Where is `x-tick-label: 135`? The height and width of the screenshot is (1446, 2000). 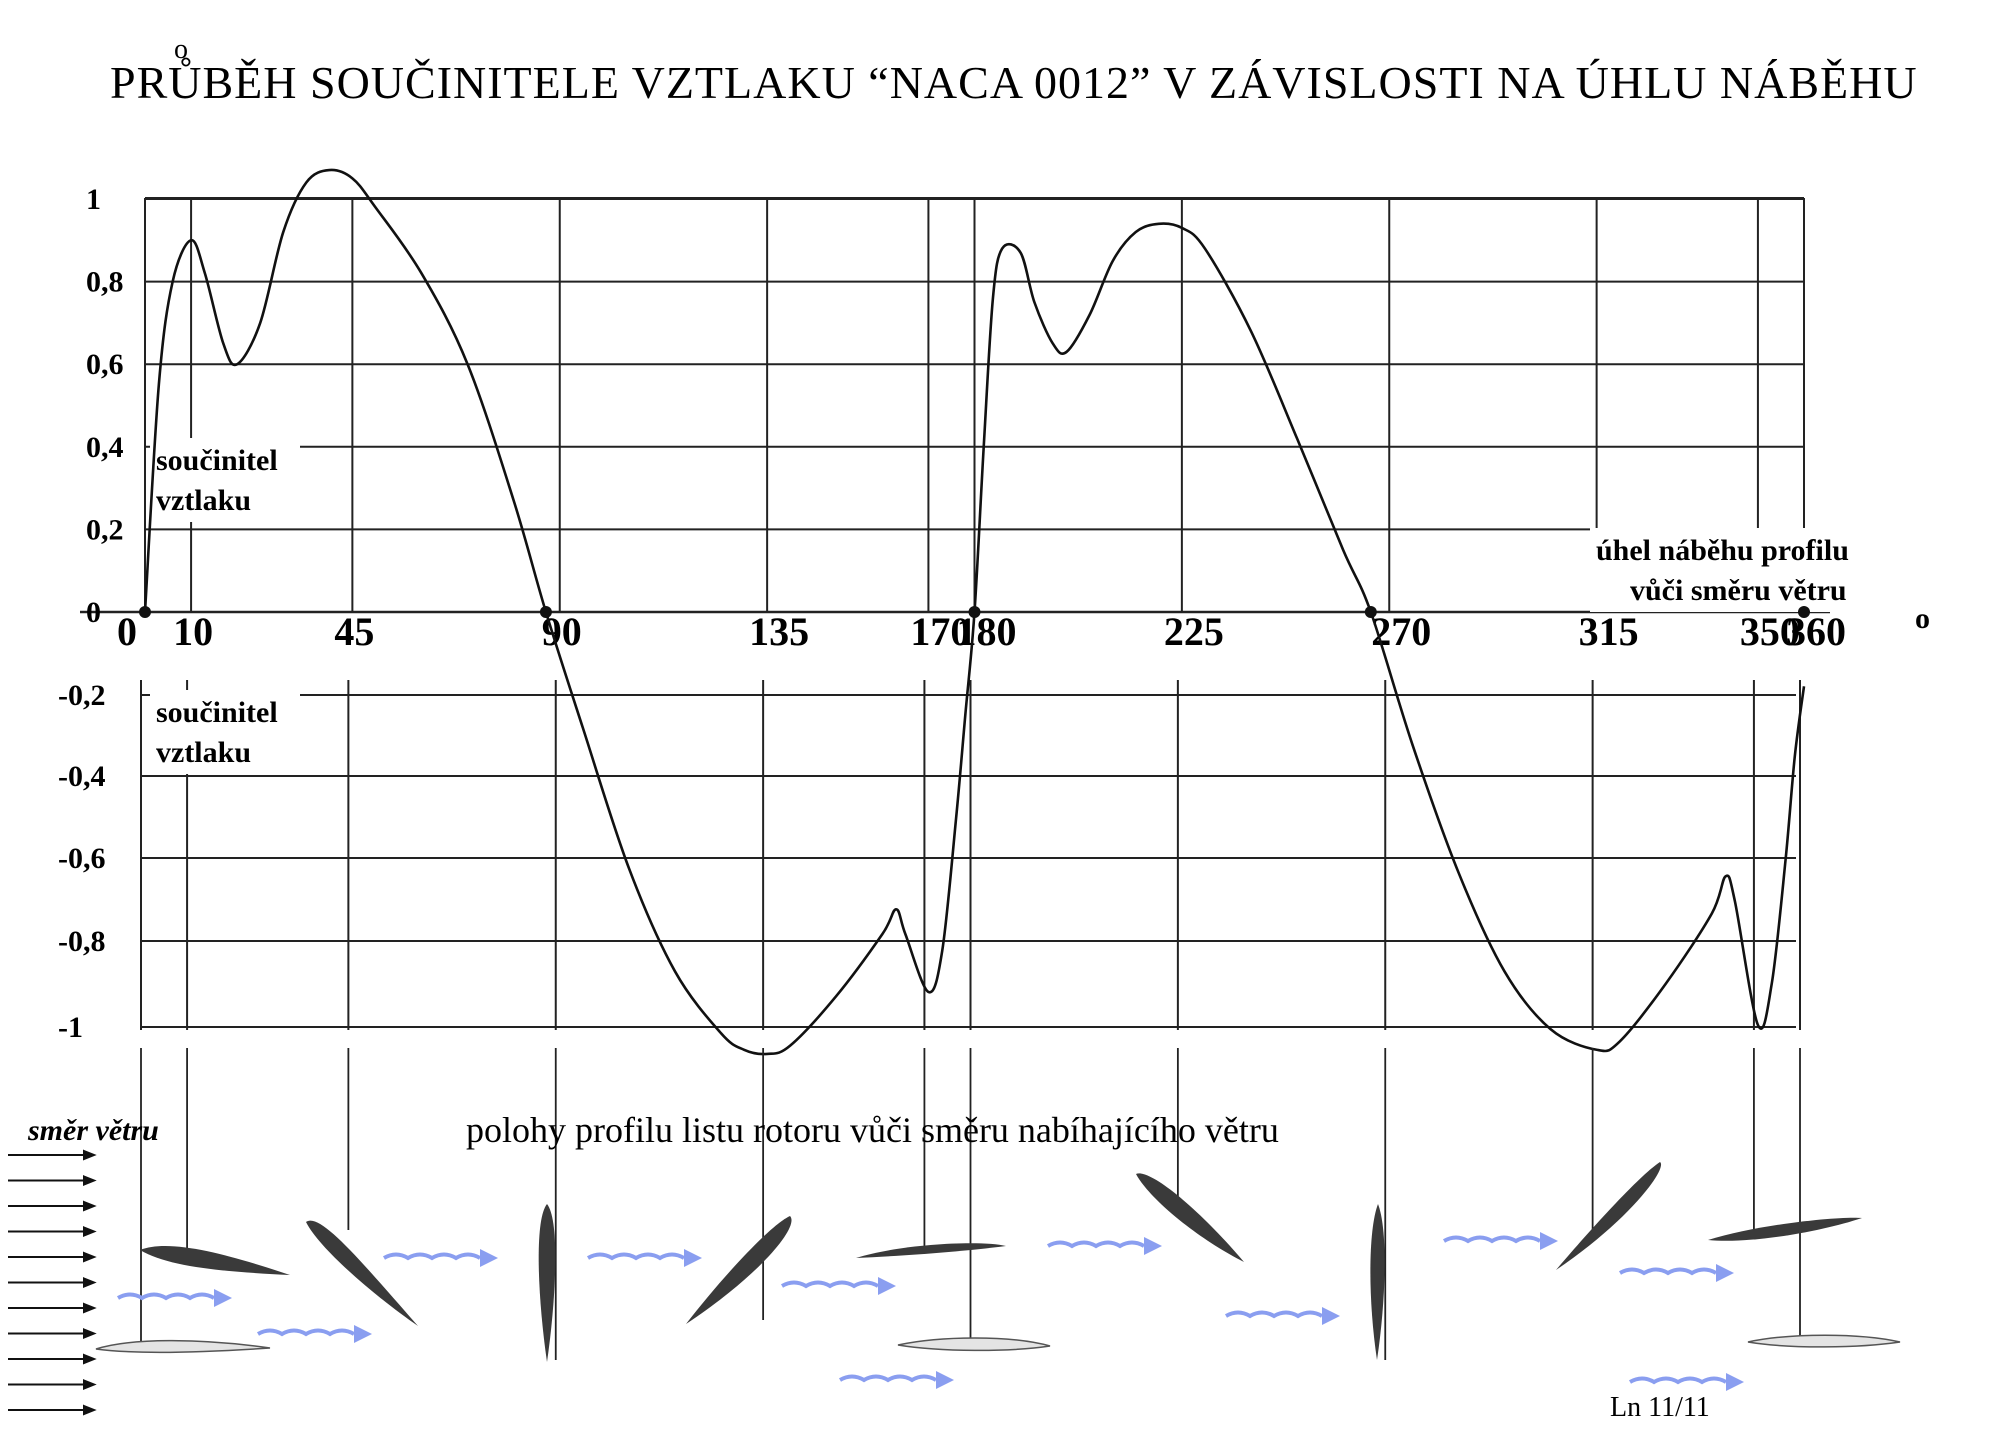 x-tick-label: 135 is located at coordinates (779, 631).